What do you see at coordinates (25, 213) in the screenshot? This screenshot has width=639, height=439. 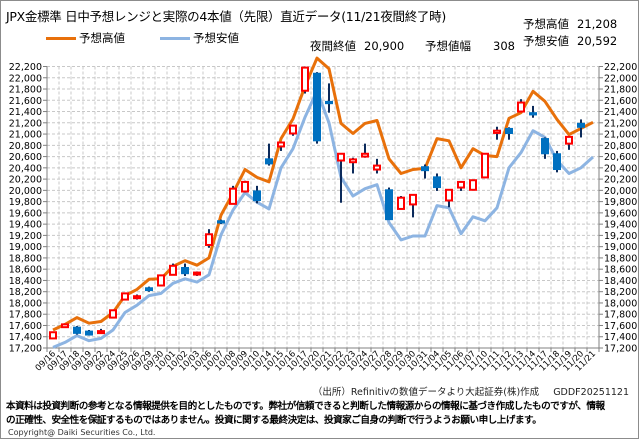 I see `y-tick-label-left: 19,600` at bounding box center [25, 213].